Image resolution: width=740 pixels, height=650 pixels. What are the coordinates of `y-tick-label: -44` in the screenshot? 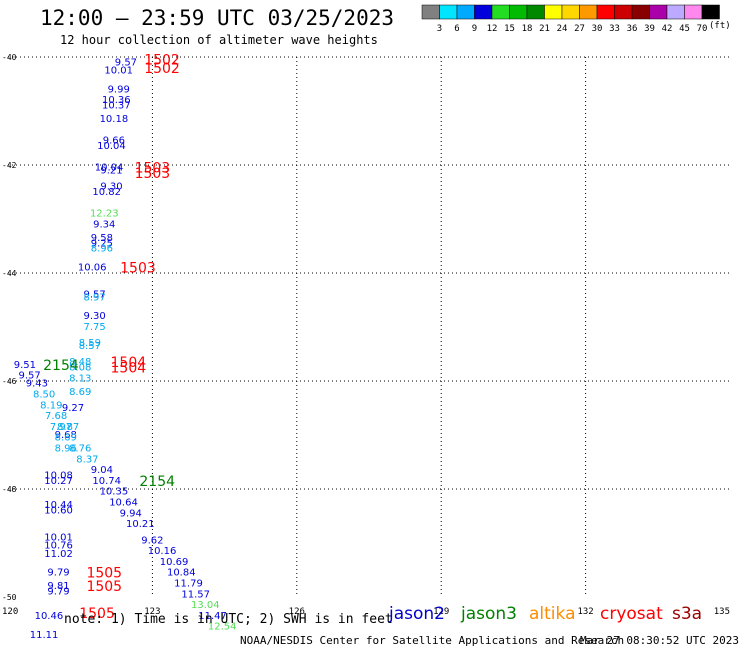 It's located at (9, 273).